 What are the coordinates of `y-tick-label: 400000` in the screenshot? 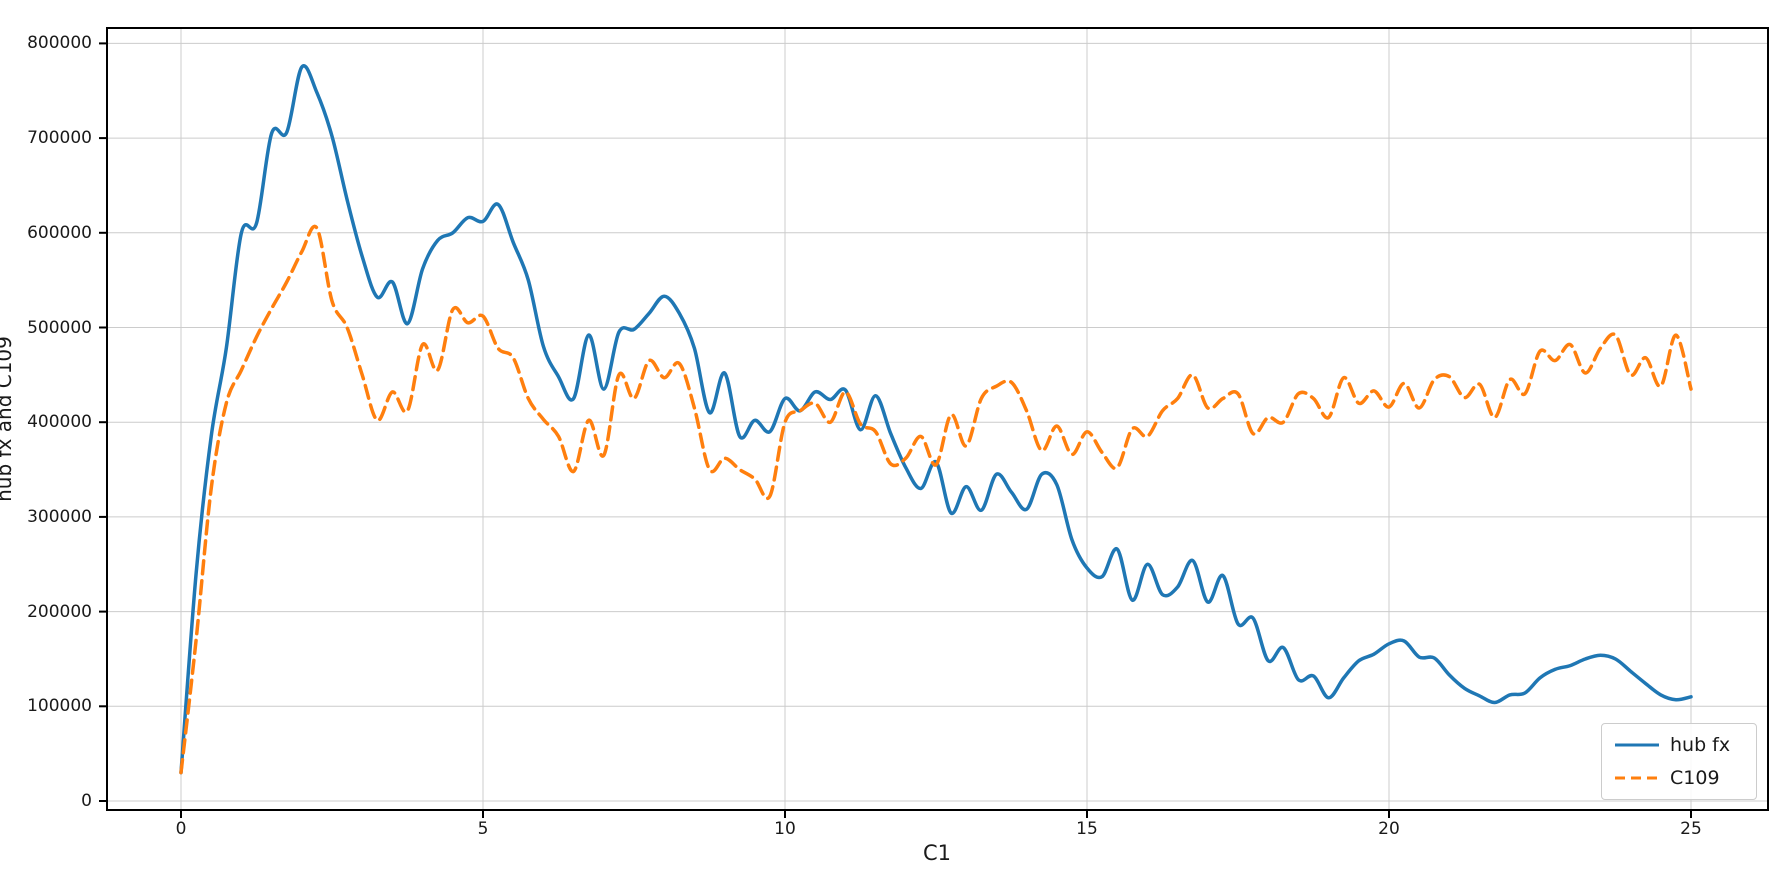 It's located at (59, 422).